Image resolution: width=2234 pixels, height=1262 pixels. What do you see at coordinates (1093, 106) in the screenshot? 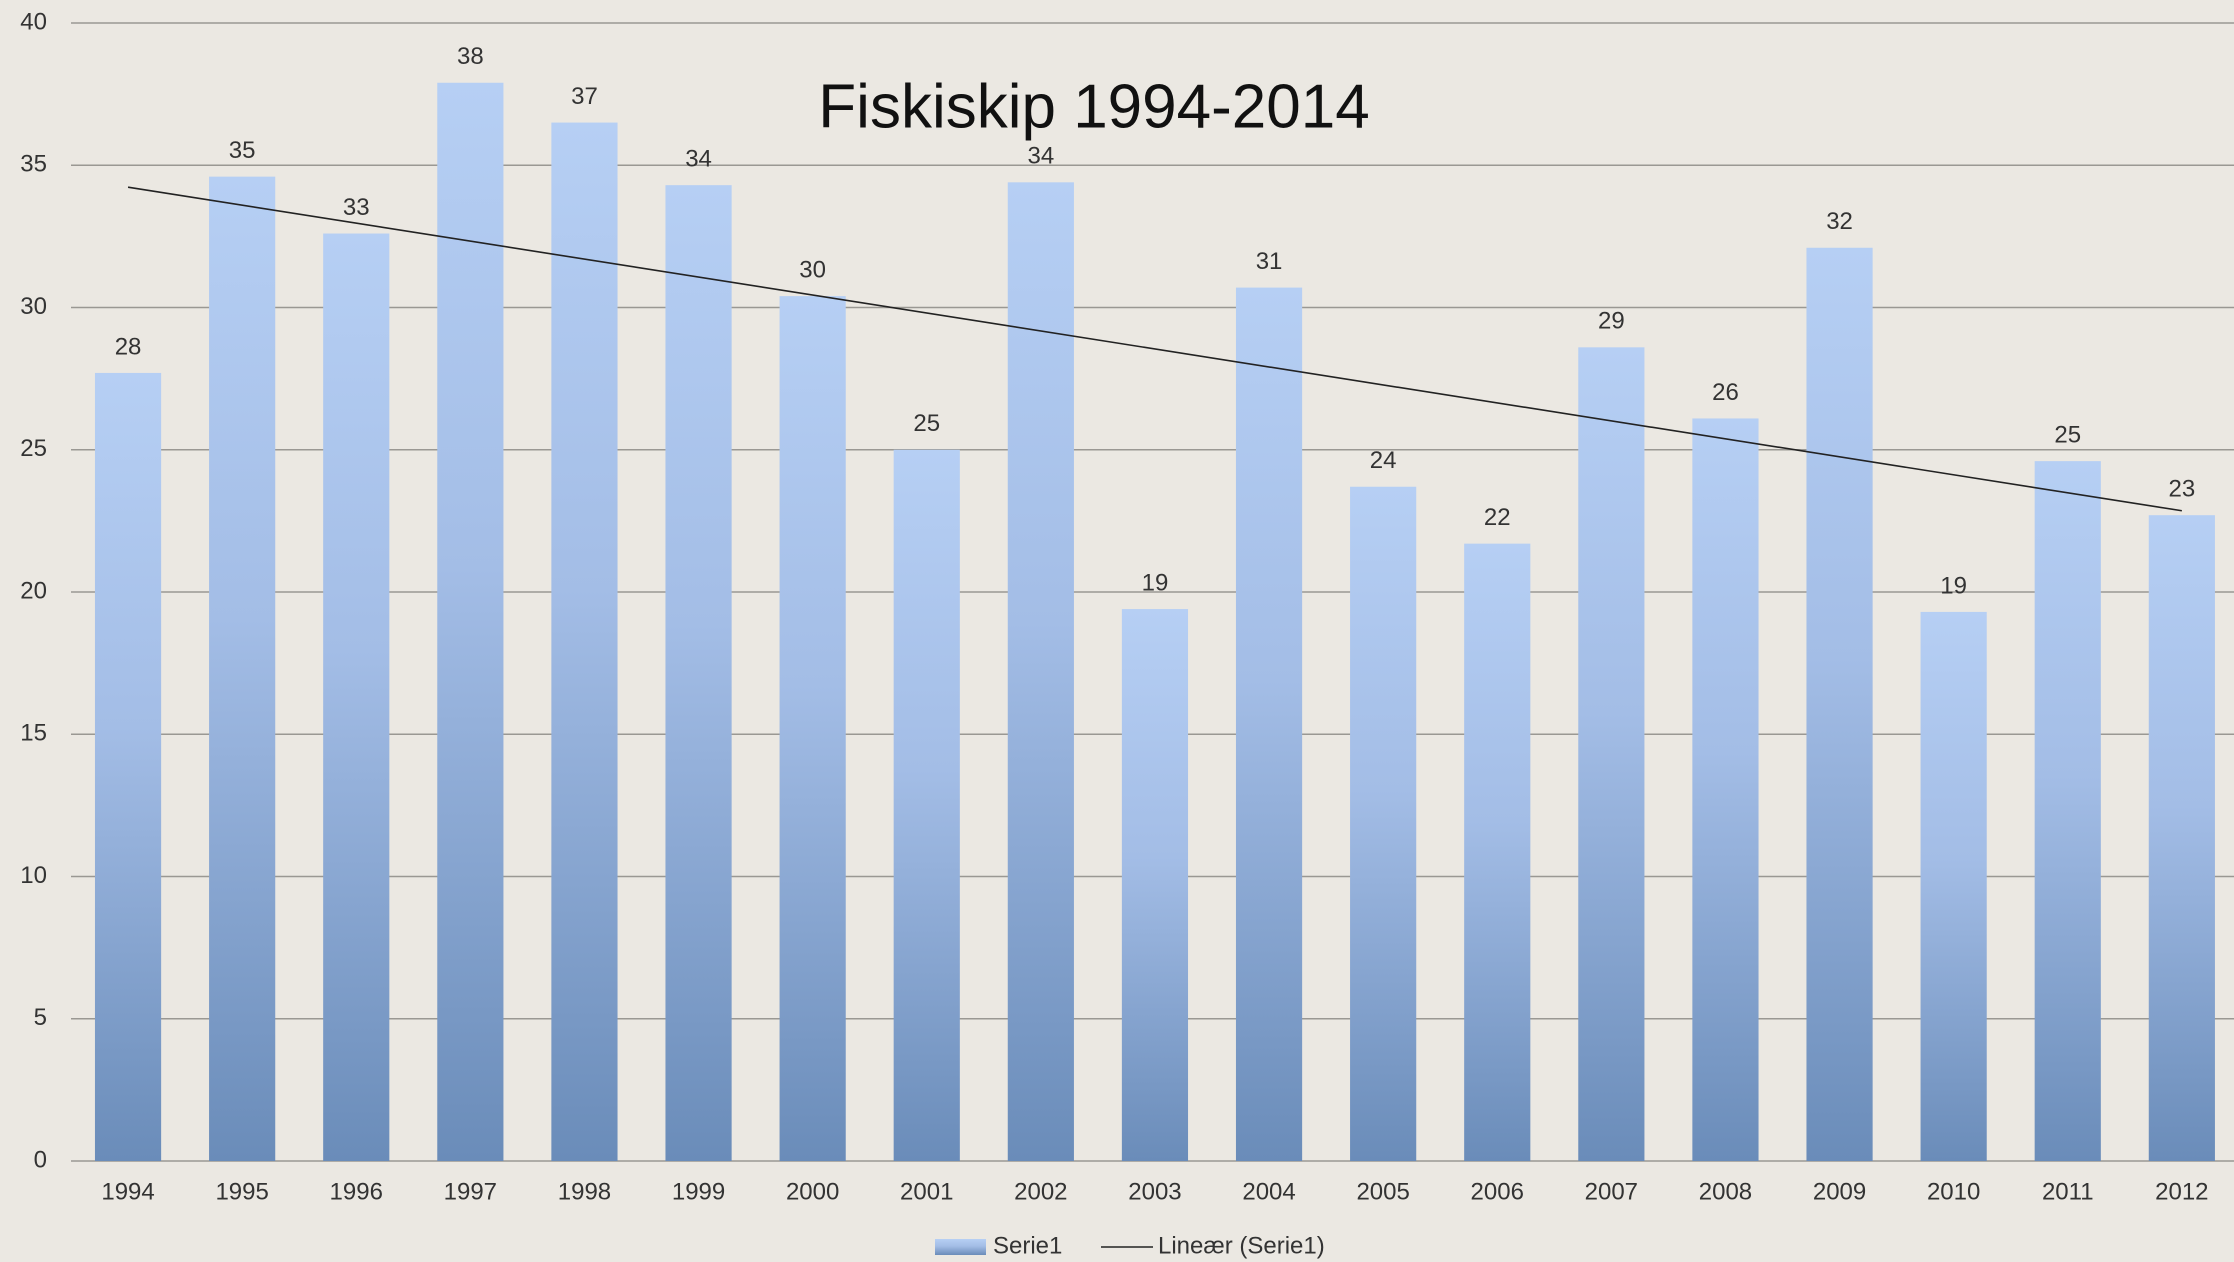
I see `chart-title: Fiskiskip 1994-2014` at bounding box center [1093, 106].